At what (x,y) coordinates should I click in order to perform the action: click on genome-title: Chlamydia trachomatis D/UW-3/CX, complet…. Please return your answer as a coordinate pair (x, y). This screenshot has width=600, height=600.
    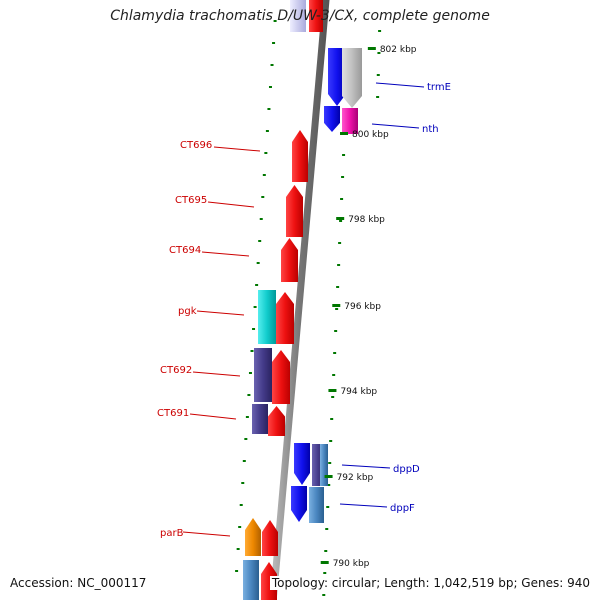
    Looking at the image, I should click on (300, 16).